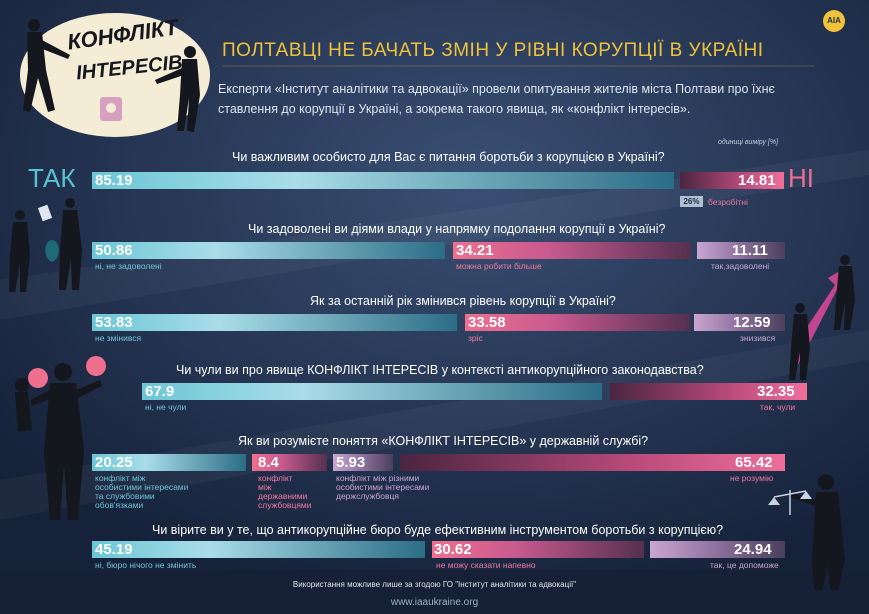  What do you see at coordinates (114, 462) in the screenshot?
I see `q5-value-1: 20.25` at bounding box center [114, 462].